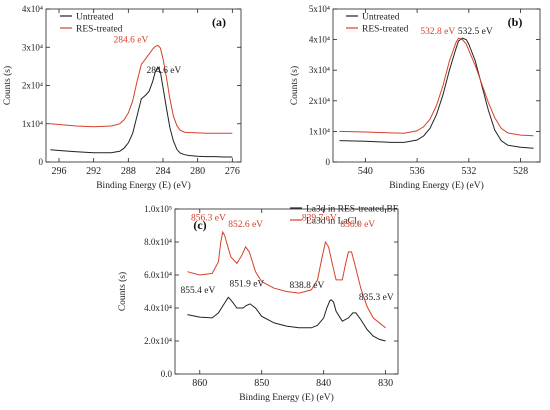 Image resolution: width=550 pixels, height=410 pixels. I want to click on panel-label: (a), so click(219, 22).